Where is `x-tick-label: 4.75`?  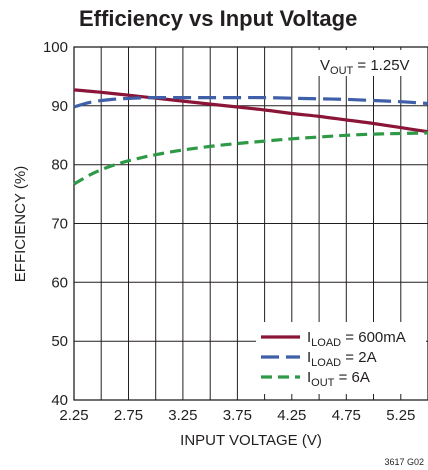 x-tick-label: 4.75 is located at coordinates (346, 415).